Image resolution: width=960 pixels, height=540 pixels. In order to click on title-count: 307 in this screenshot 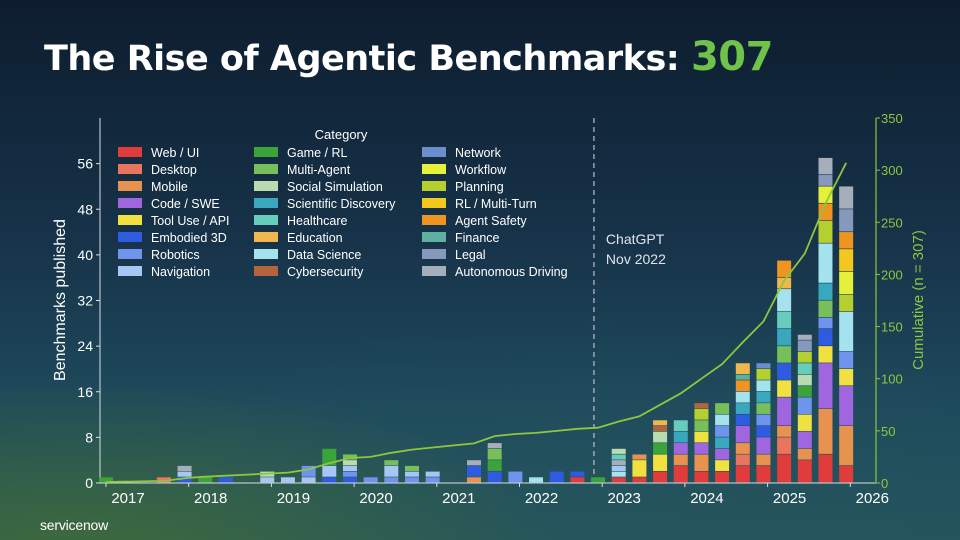, I will do `click(732, 57)`.